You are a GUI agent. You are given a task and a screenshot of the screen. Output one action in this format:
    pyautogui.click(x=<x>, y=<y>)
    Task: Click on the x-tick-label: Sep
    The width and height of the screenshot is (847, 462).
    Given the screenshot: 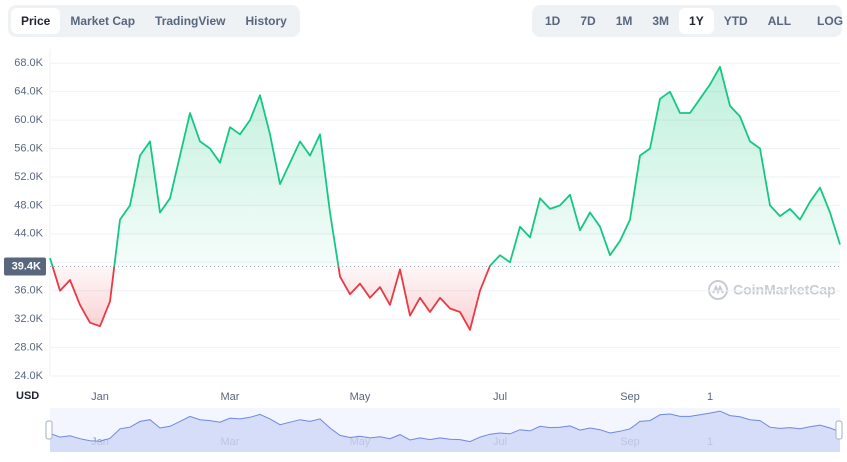 What is the action you would take?
    pyautogui.click(x=630, y=397)
    